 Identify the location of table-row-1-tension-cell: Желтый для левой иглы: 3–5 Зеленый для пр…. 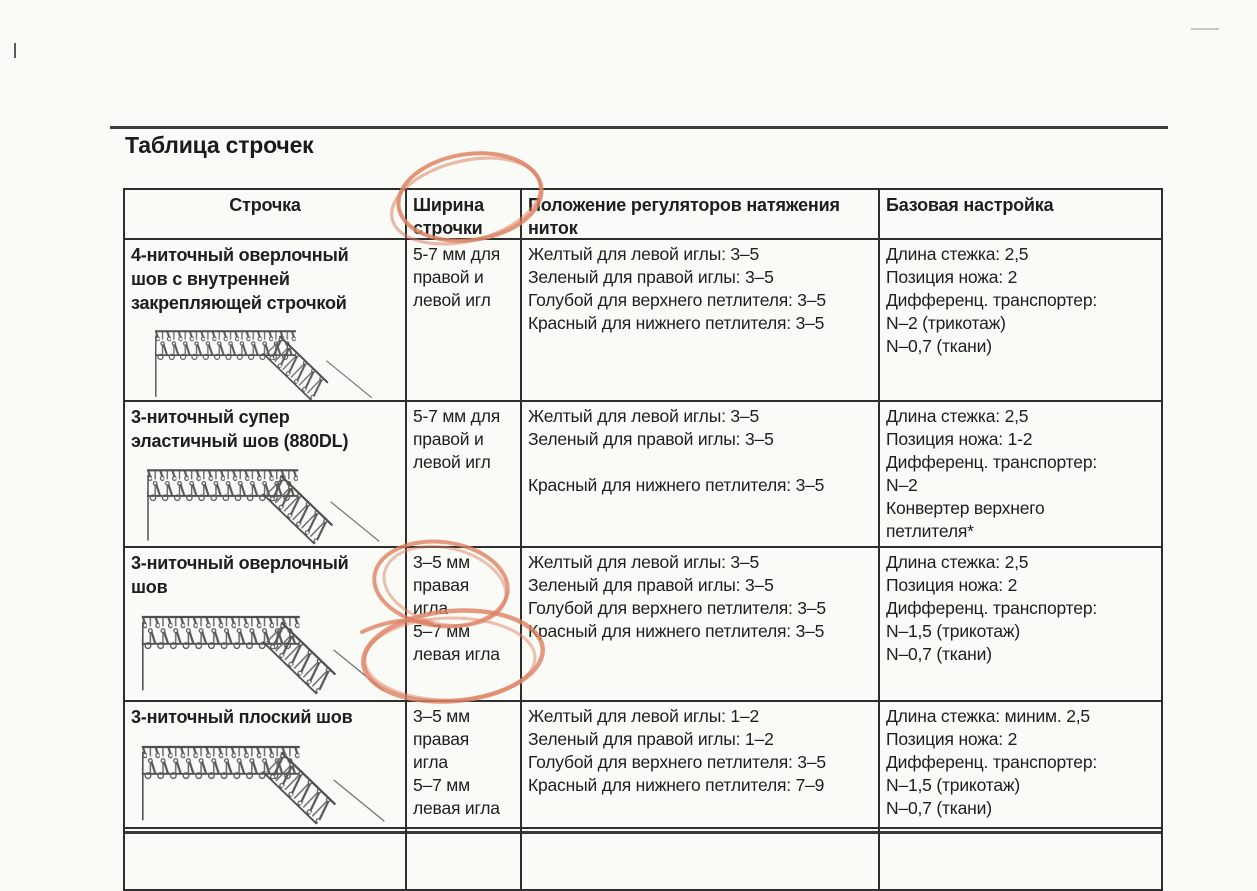
(701, 321).